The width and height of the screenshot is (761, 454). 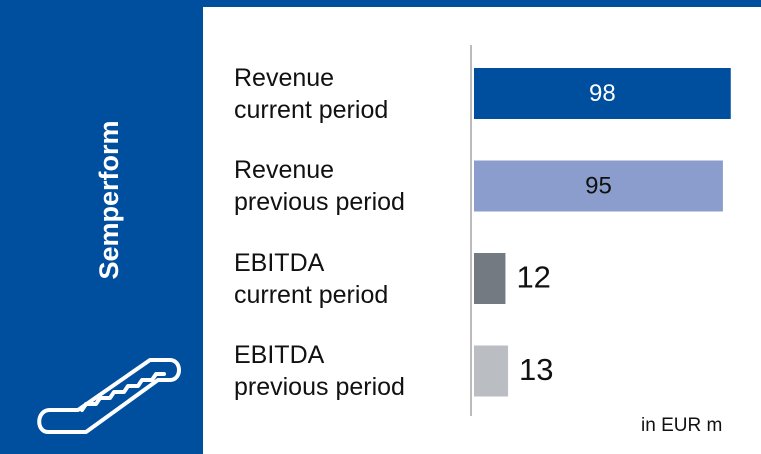 I want to click on category-label: Revenue previous period, so click(x=319, y=186).